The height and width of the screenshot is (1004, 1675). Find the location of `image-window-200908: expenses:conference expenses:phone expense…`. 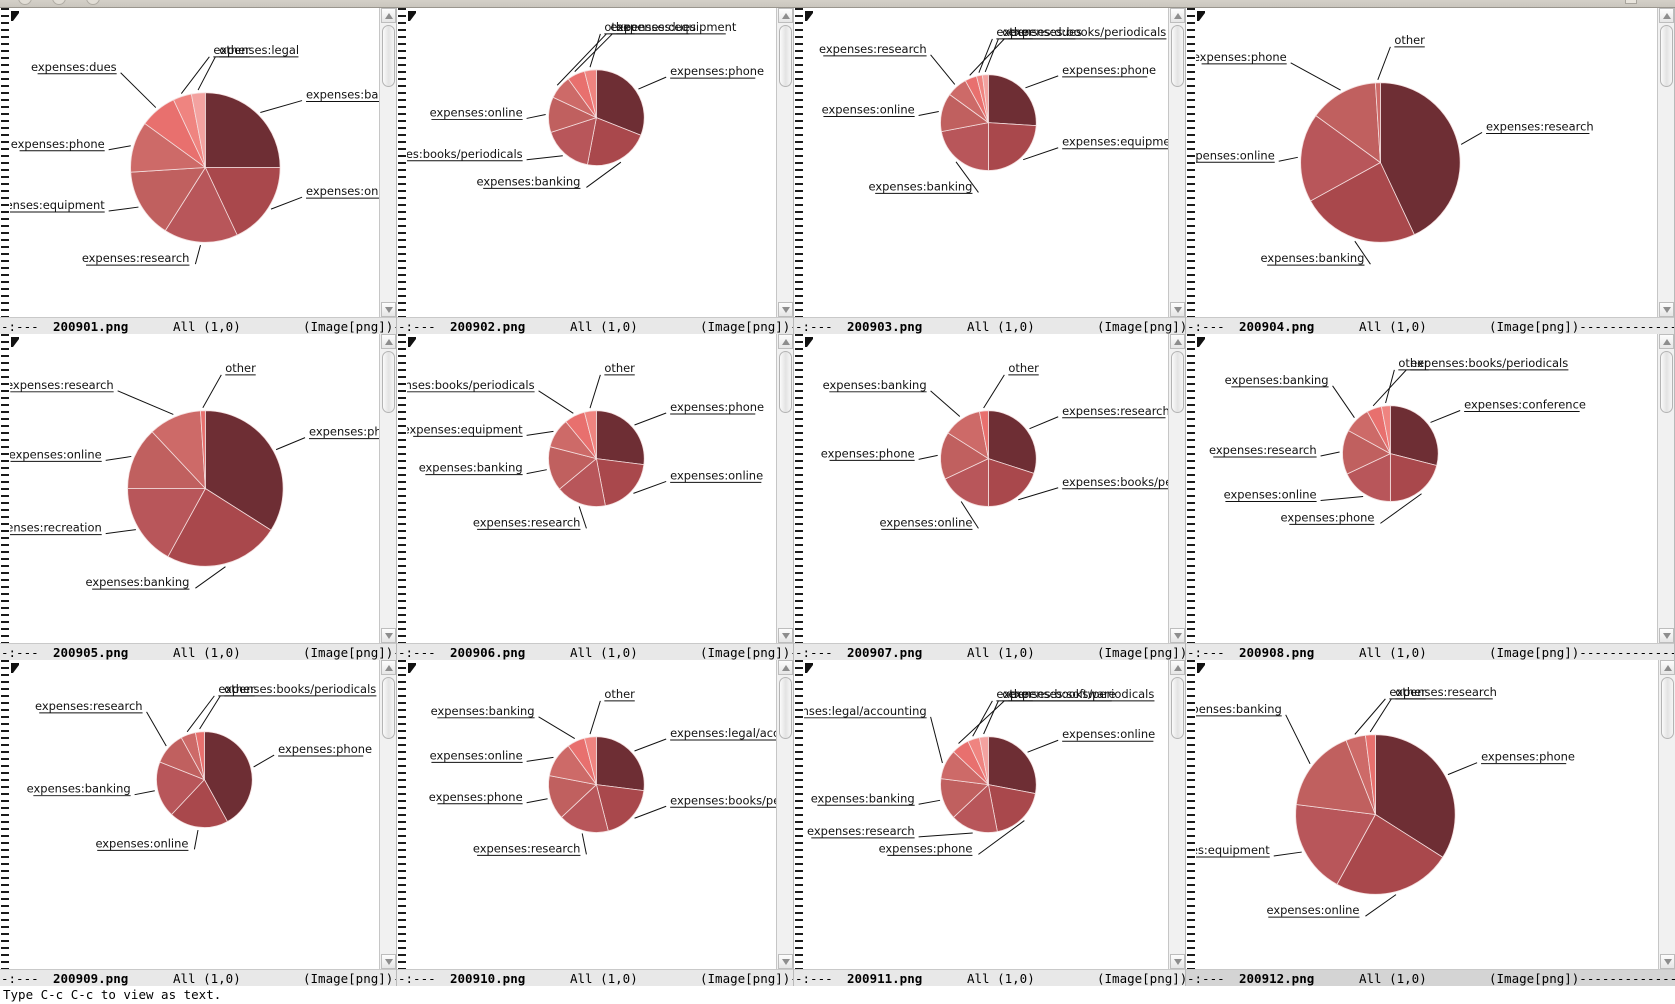

image-window-200908: expenses:conference expenses:phone expense… is located at coordinates (1430, 497).